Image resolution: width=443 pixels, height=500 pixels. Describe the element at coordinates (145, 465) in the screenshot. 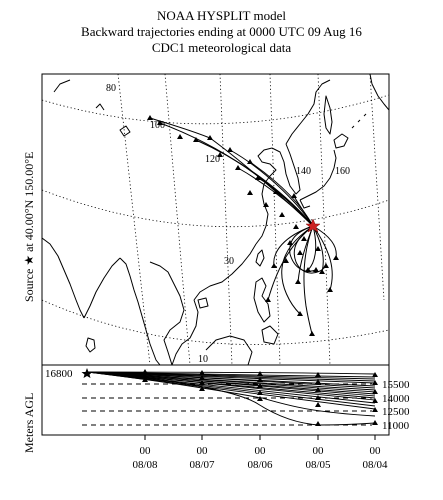

I see `time-tick-date: 08/08` at that location.